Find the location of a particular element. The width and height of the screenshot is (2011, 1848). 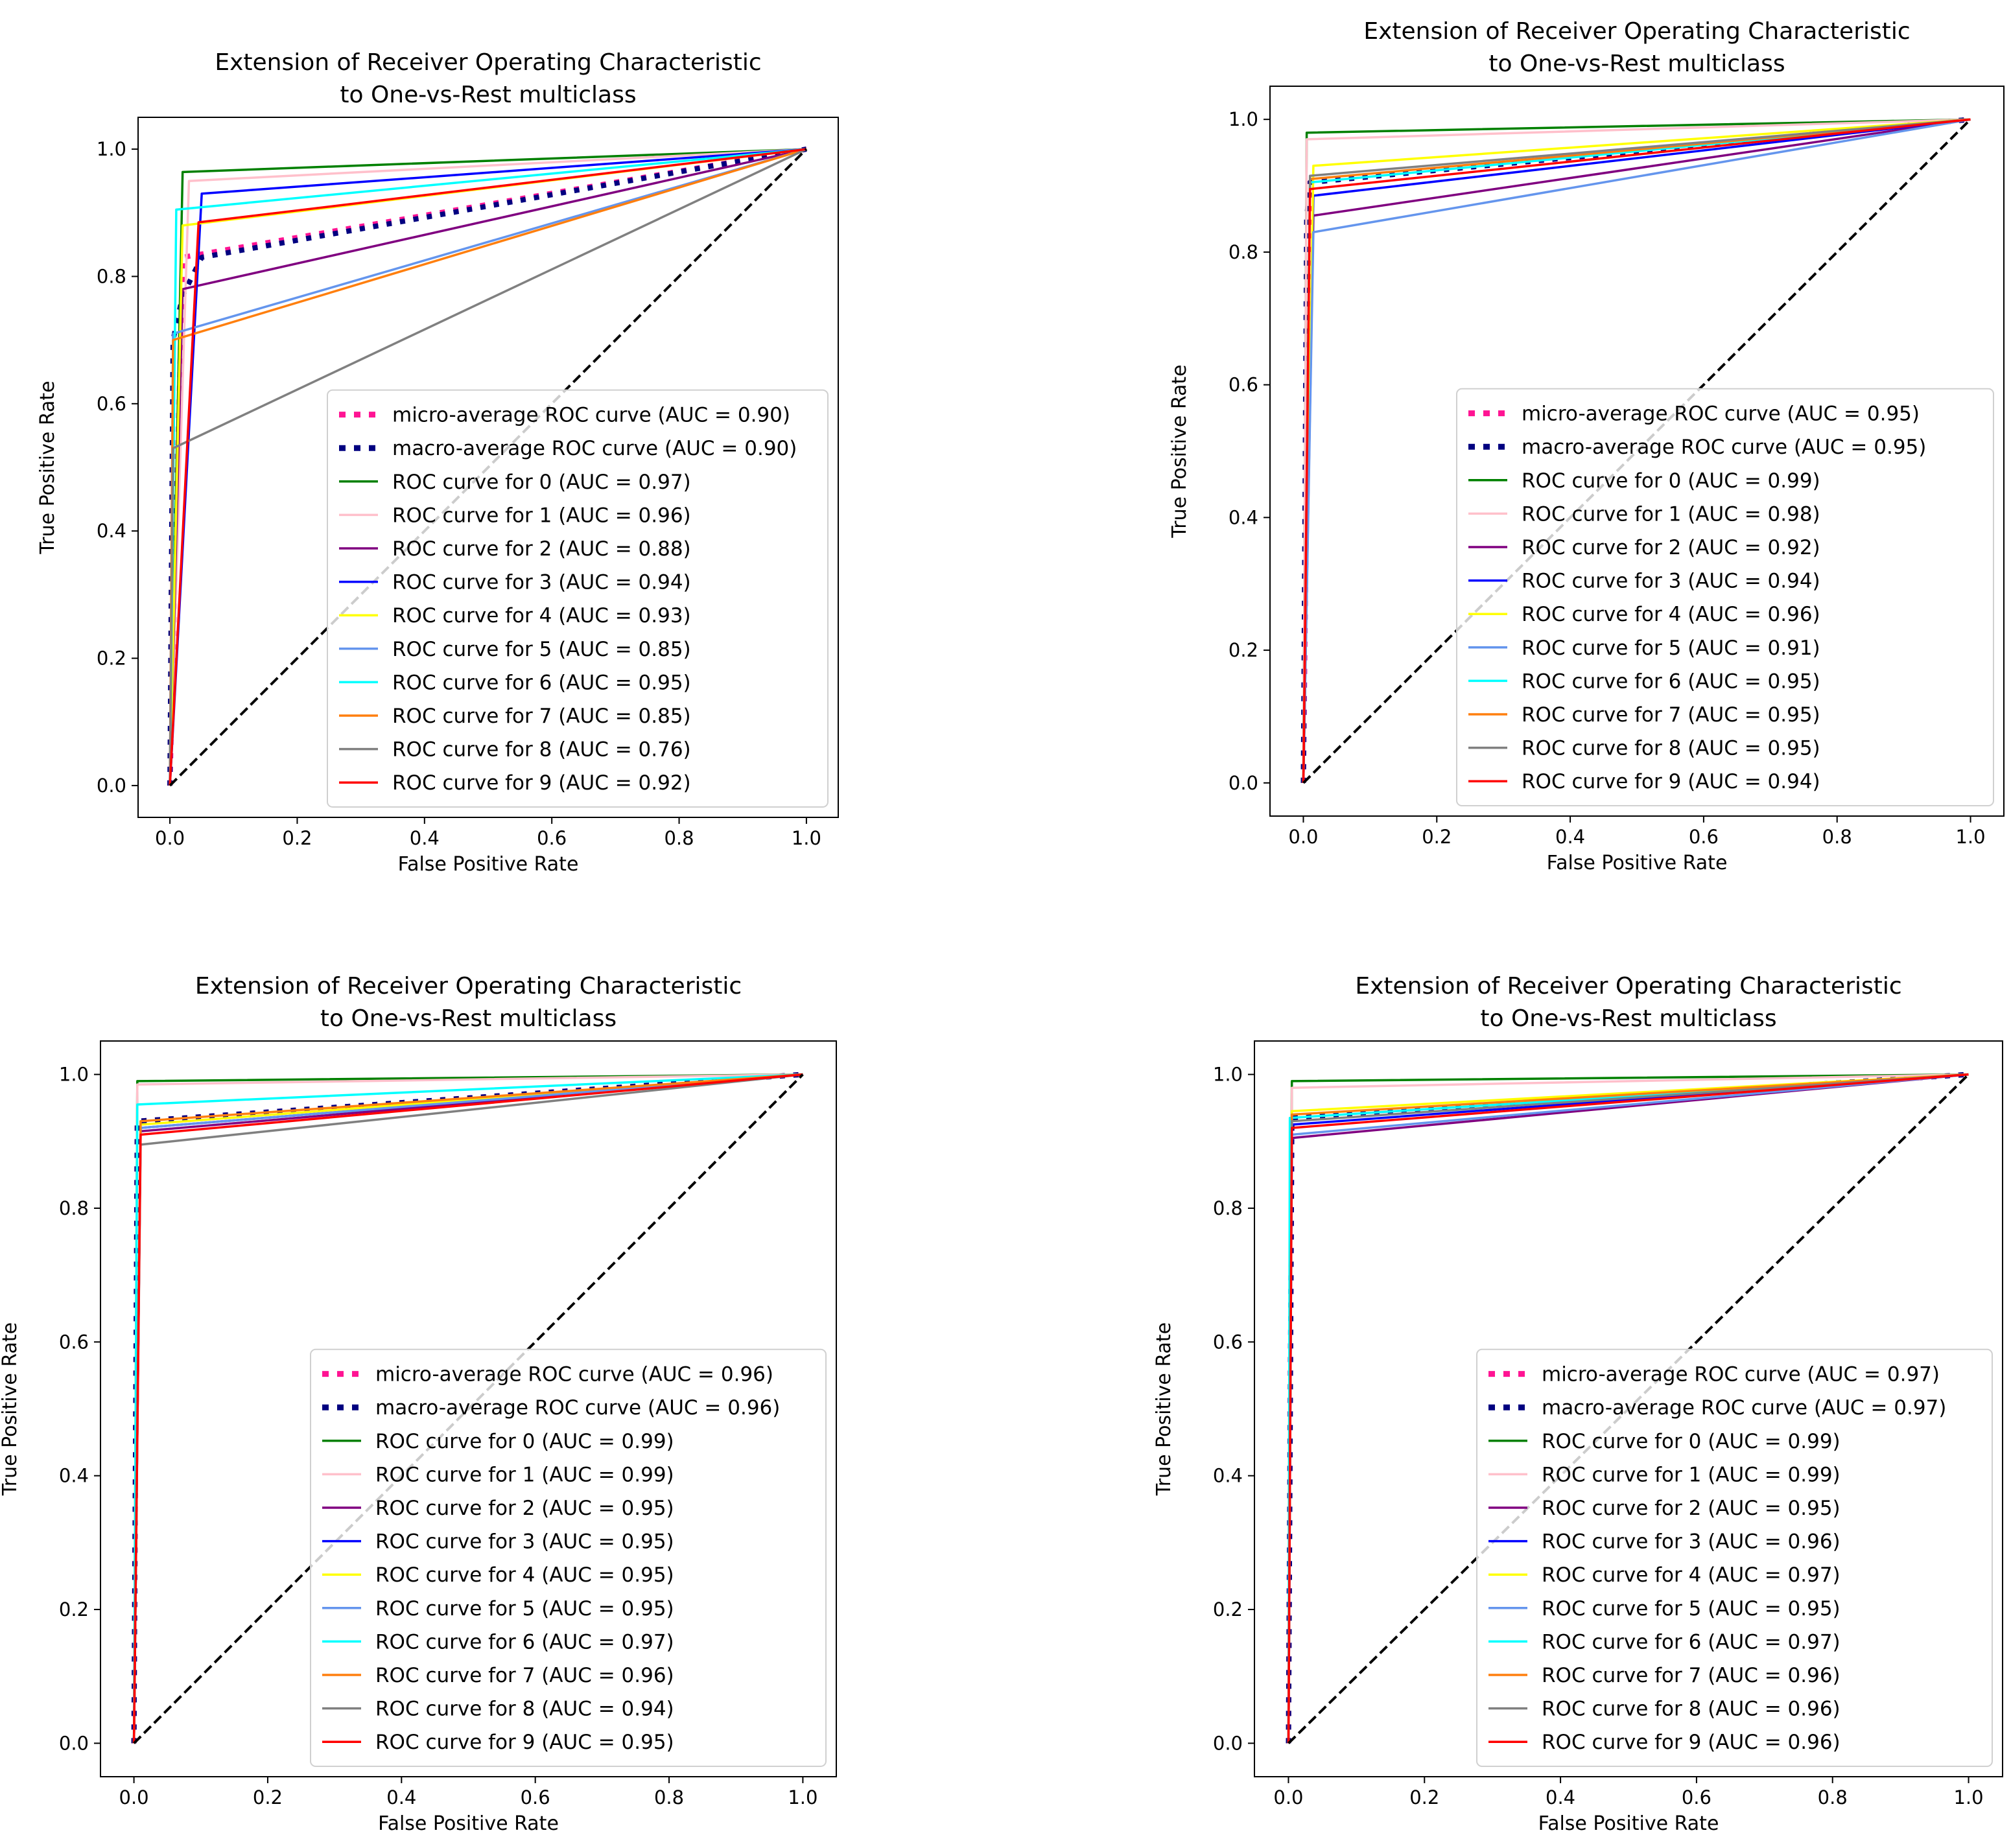

legend-label: ROC curve for 1 (AUC = 0.96) is located at coordinates (542, 516).